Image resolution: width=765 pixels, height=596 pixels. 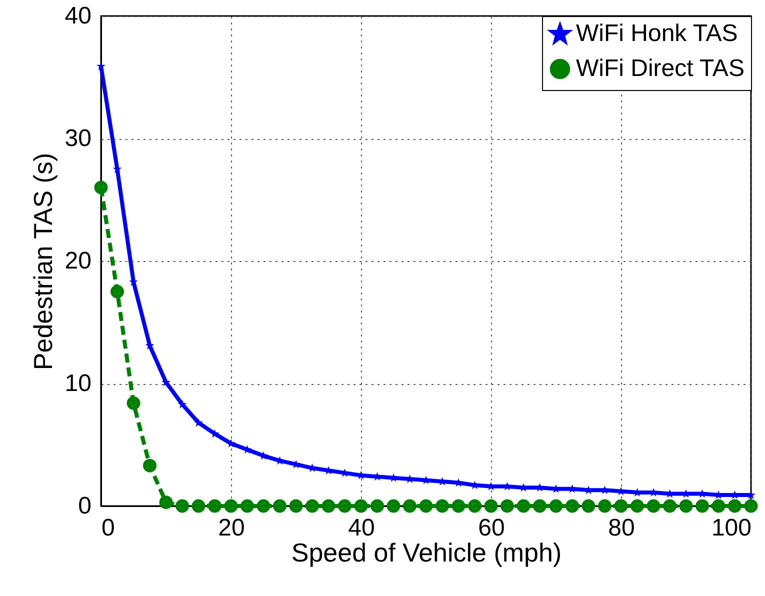 What do you see at coordinates (78, 383) in the screenshot?
I see `y-tick-label: 10` at bounding box center [78, 383].